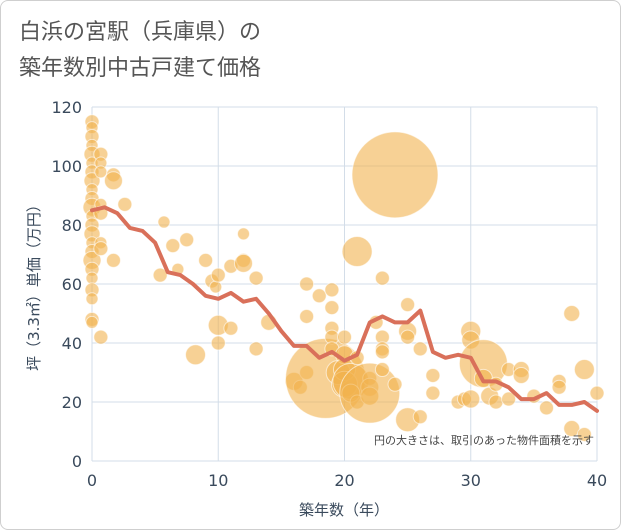 The width and height of the screenshot is (621, 530). I want to click on x-axis-label: 築年数（年）, so click(344, 510).